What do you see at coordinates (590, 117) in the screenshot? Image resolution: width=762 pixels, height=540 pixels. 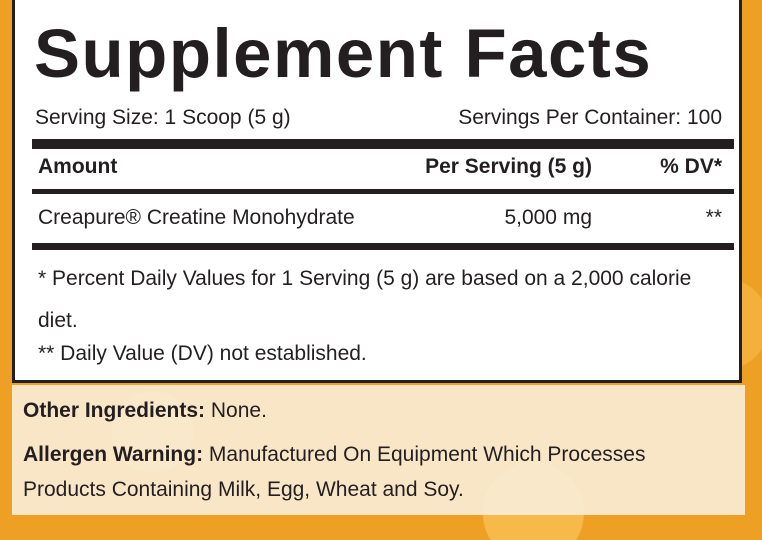 I see `servings-per-container: Servings Per Container: 100` at bounding box center [590, 117].